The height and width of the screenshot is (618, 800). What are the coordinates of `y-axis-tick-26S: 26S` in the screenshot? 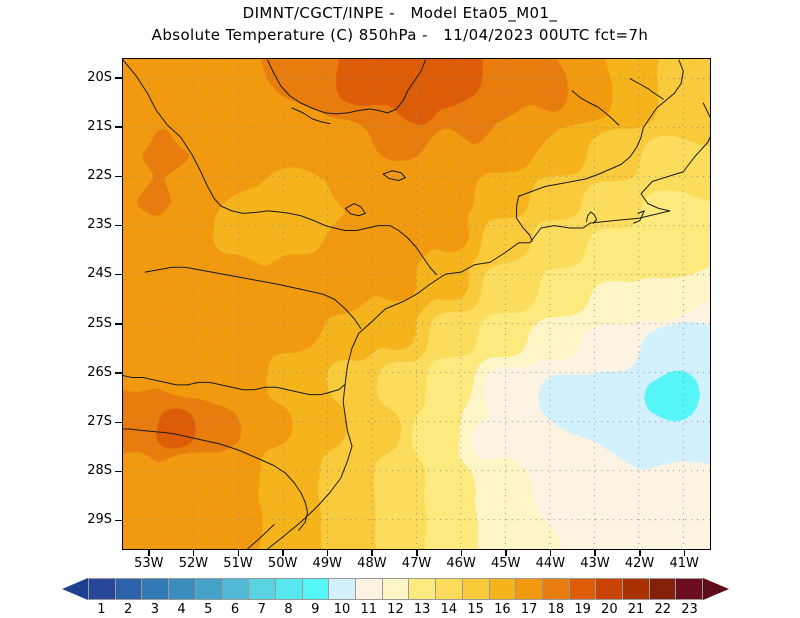 It's located at (99, 372).